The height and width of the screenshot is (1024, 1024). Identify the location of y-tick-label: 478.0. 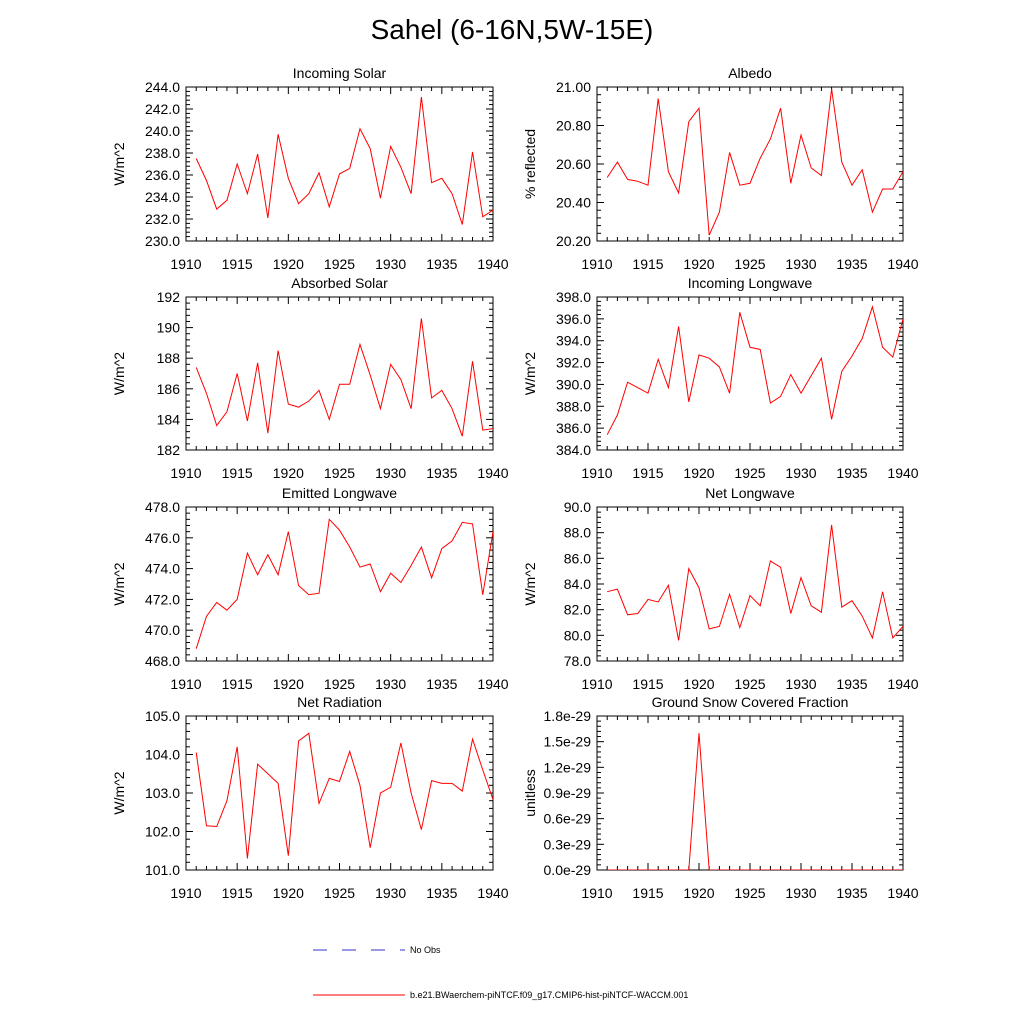
(162, 507).